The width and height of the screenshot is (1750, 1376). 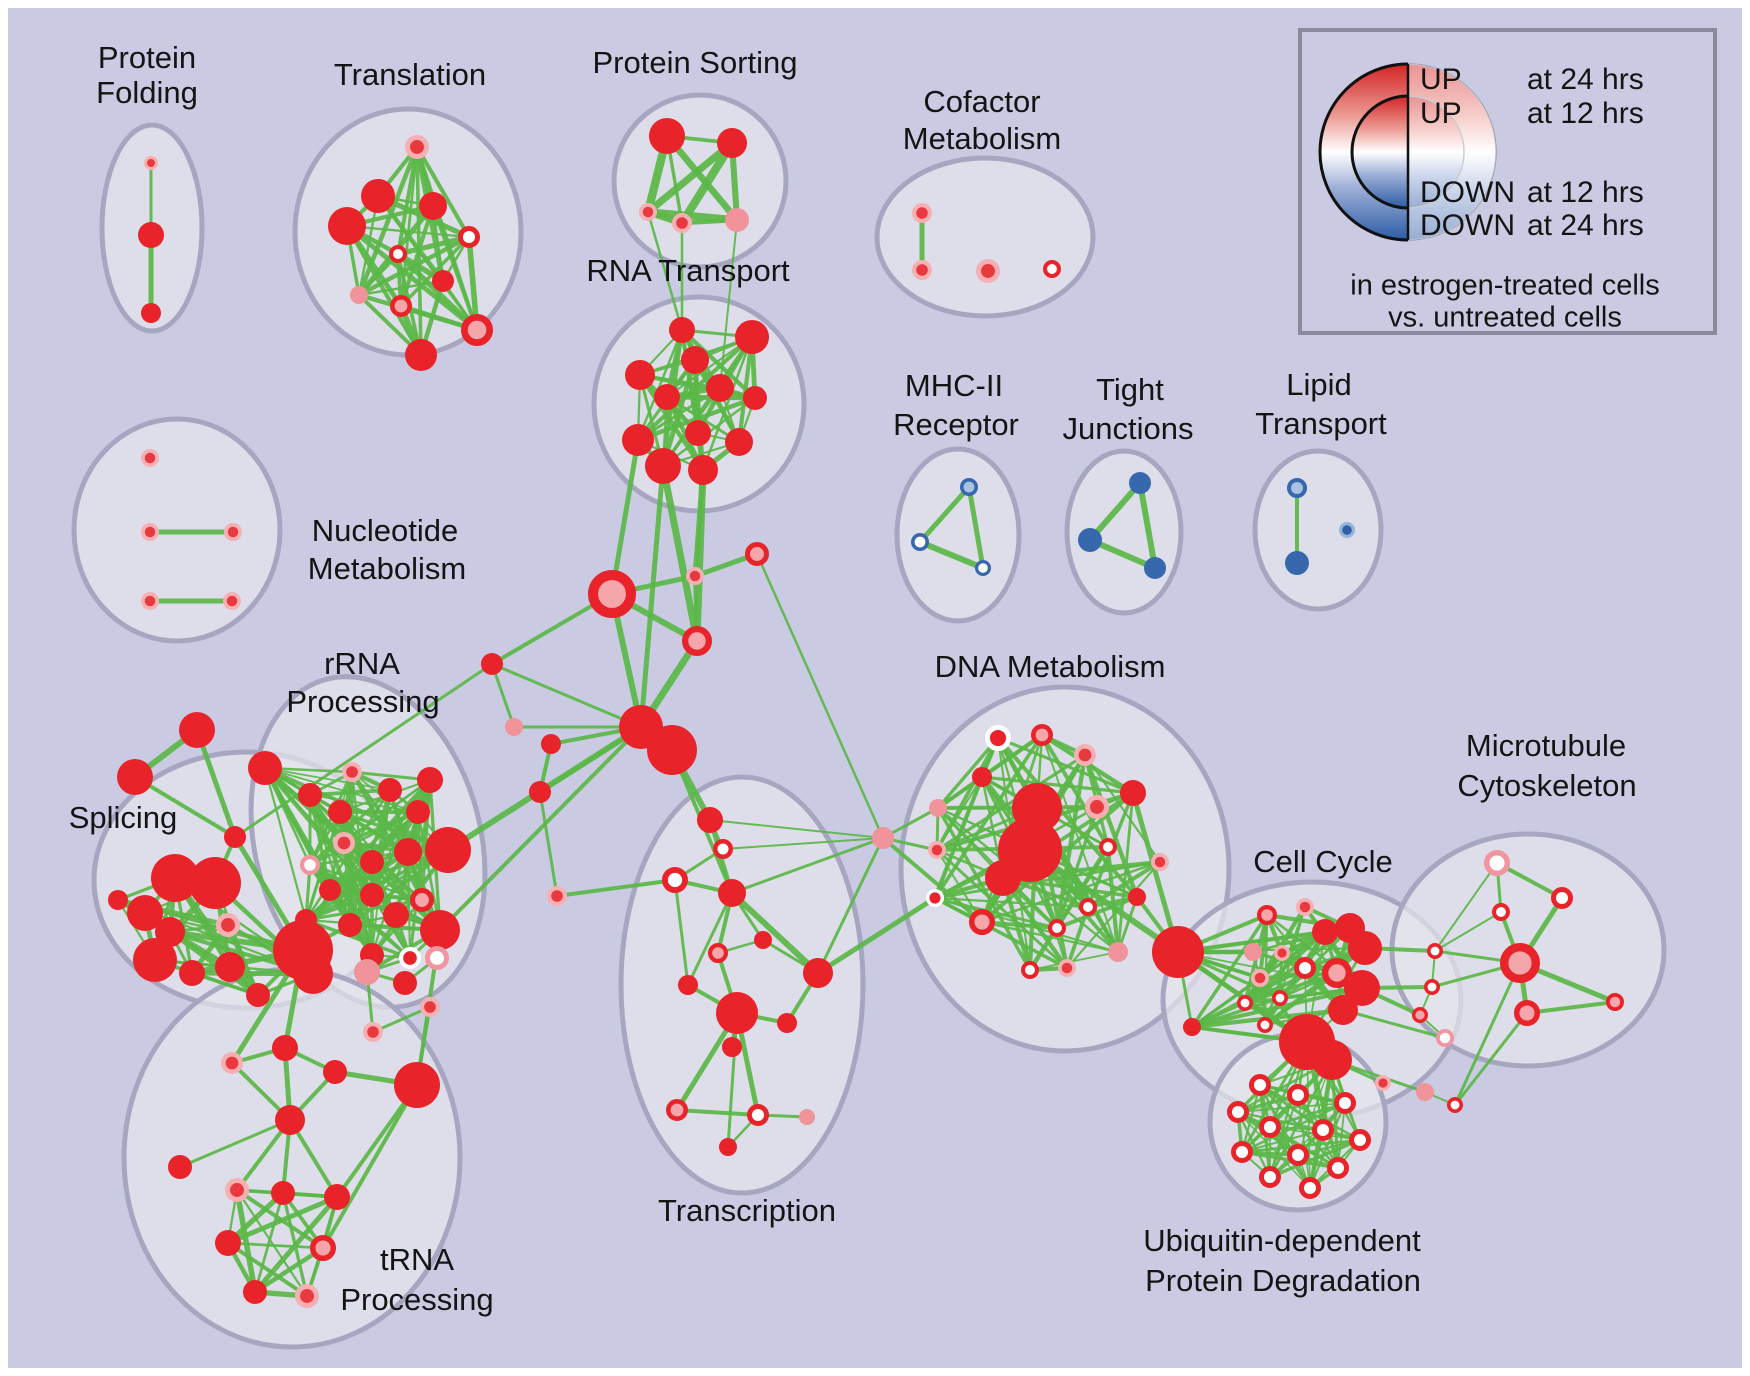 What do you see at coordinates (397, 253) in the screenshot?
I see `node-tr6` at bounding box center [397, 253].